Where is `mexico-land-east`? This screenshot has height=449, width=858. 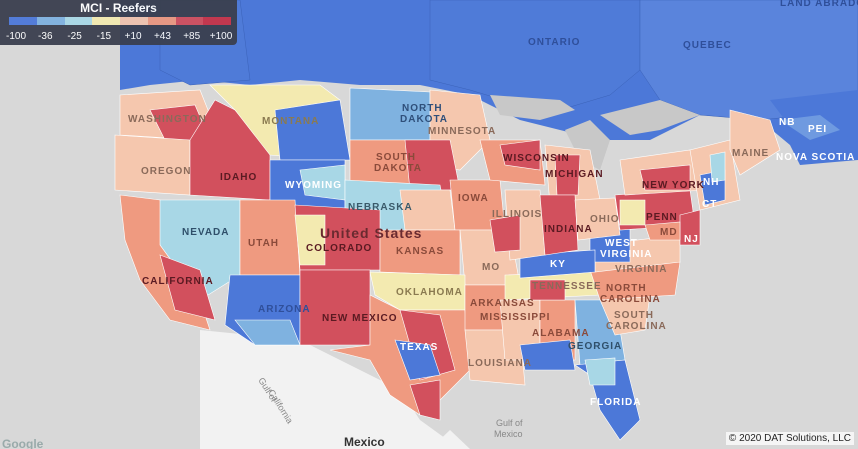 mexico-land-east is located at coordinates (450, 439).